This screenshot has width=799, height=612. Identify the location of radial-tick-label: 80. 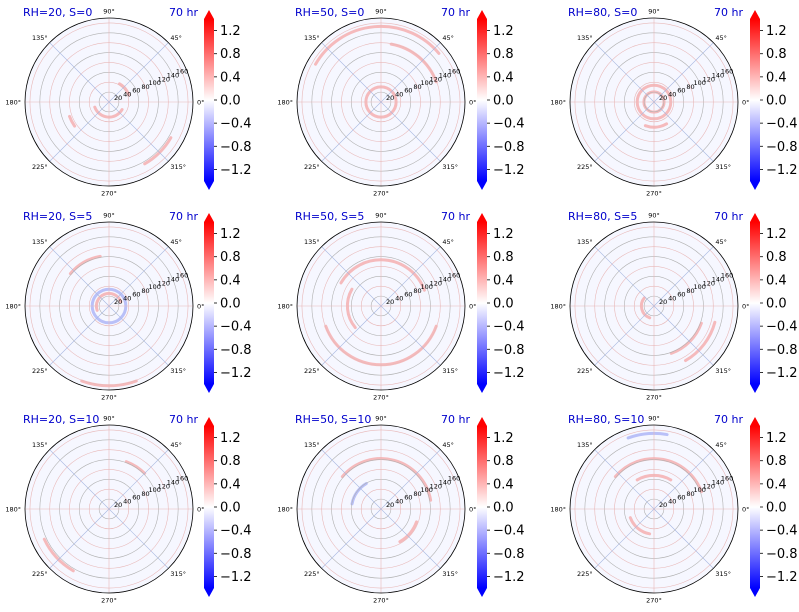
(145, 291).